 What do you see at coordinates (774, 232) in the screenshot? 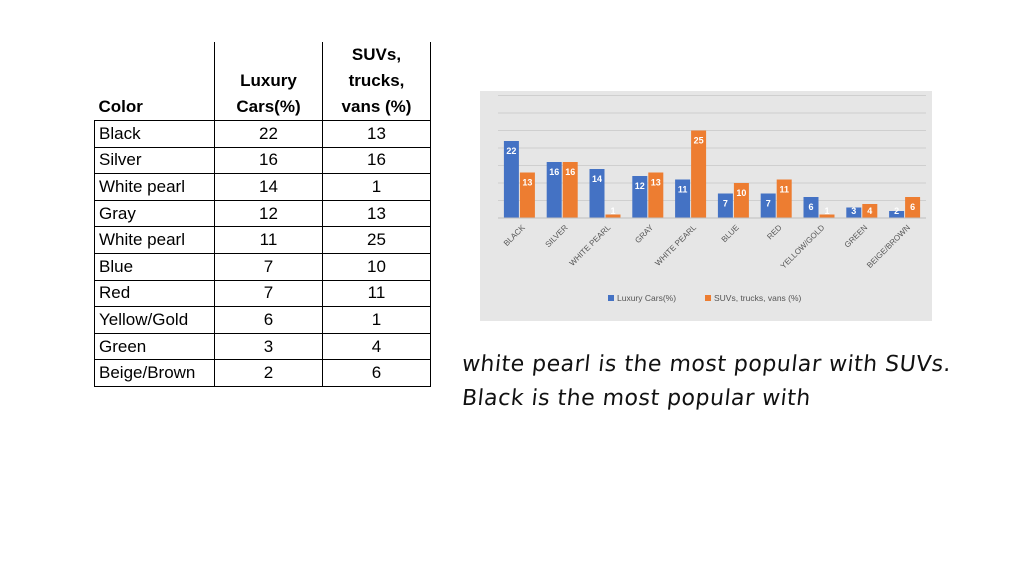
I see `category-label: RED` at bounding box center [774, 232].